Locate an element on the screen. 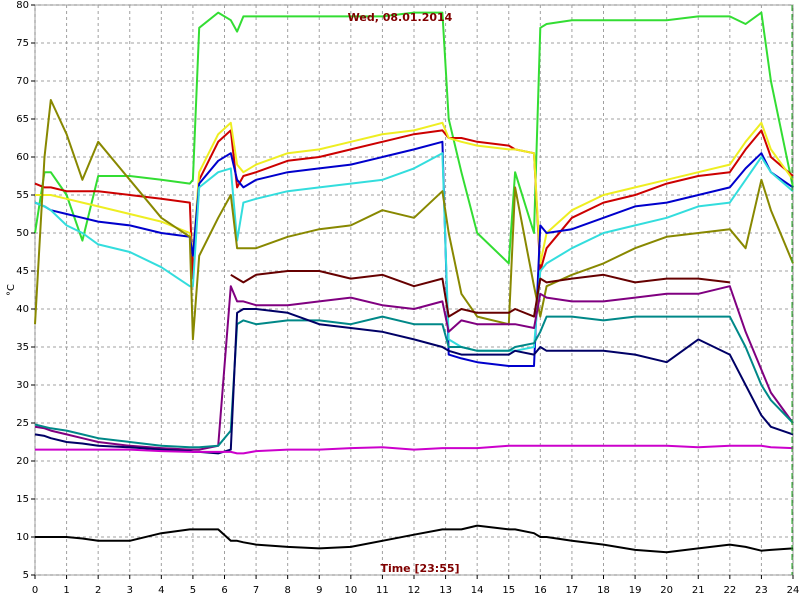  x-tick-label: 23 is located at coordinates (761, 590).